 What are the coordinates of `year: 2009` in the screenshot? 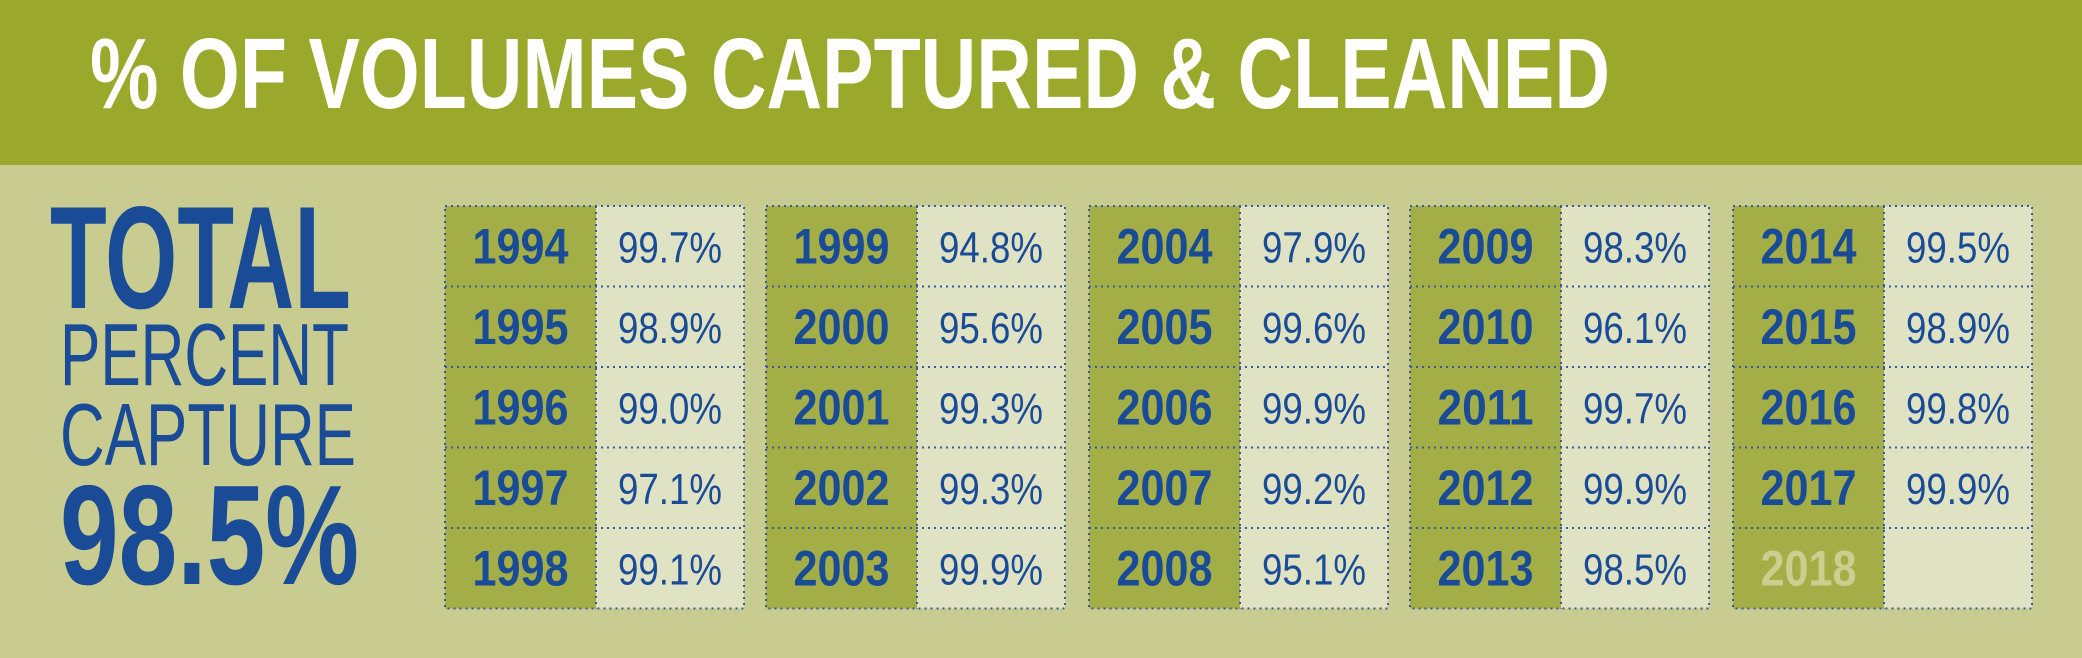 It's located at (1486, 246).